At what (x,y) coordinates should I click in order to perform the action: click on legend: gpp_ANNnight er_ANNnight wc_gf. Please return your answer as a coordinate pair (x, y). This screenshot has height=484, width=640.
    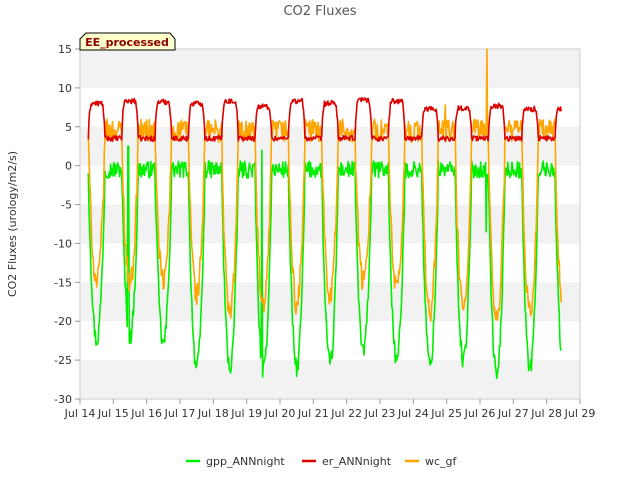
    Looking at the image, I should click on (322, 461).